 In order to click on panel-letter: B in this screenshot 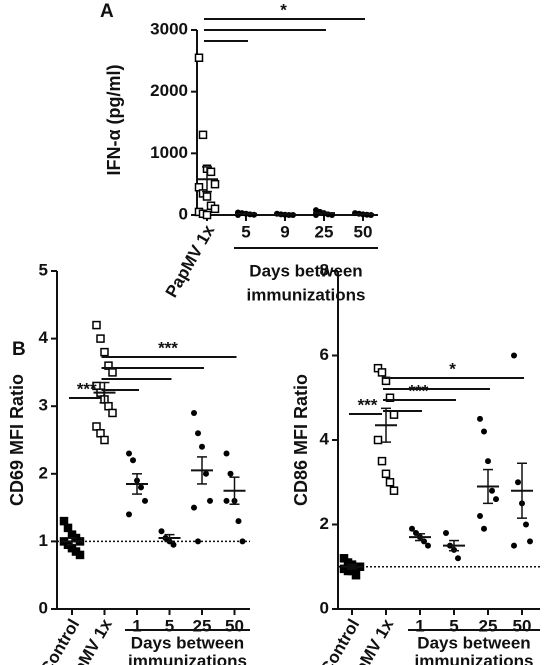, I will do `click(19, 349)`.